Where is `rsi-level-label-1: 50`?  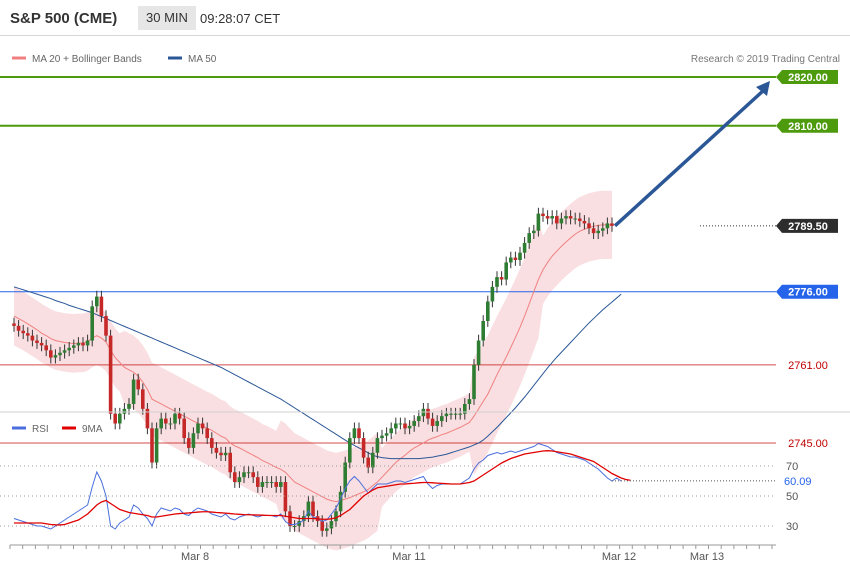 rsi-level-label-1: 50 is located at coordinates (792, 497).